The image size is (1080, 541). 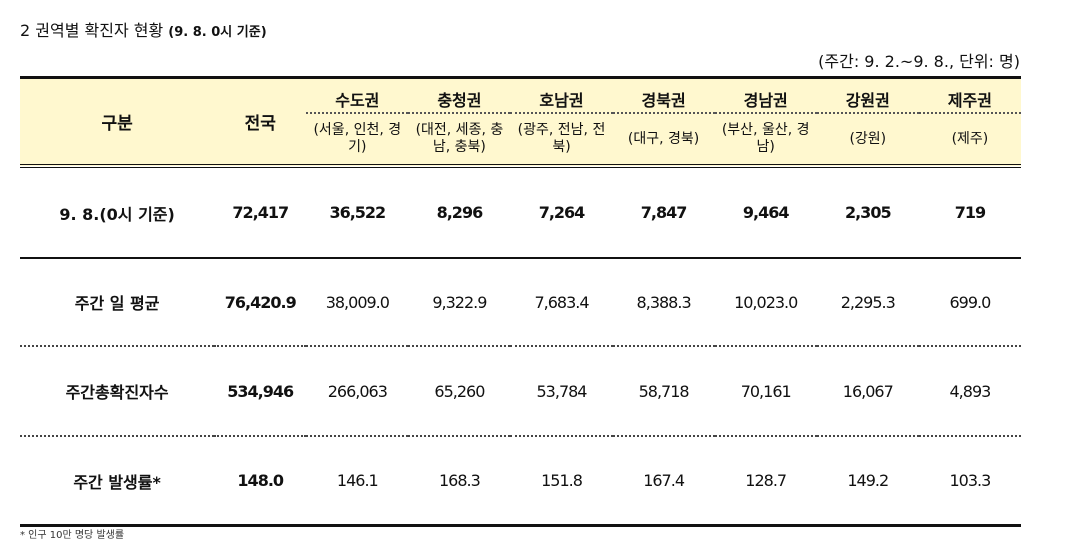 I want to click on header-region-jeju: 제주권, so click(x=969, y=95).